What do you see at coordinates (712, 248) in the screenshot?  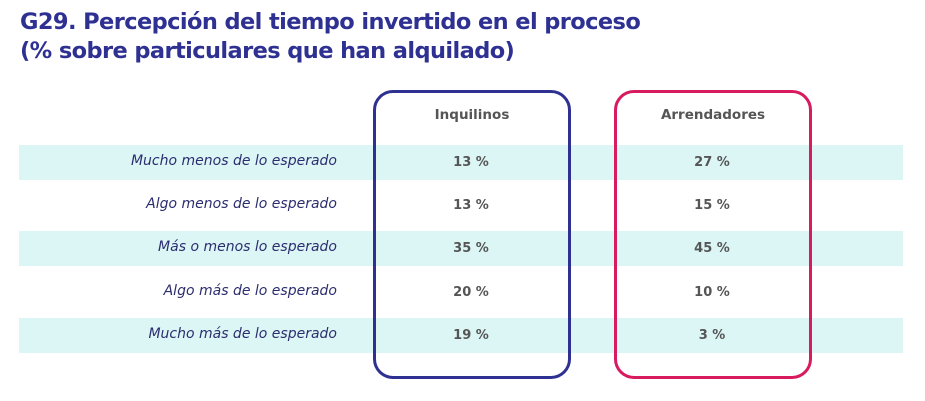 I see `cell-value-arrendadores: 45 %` at bounding box center [712, 248].